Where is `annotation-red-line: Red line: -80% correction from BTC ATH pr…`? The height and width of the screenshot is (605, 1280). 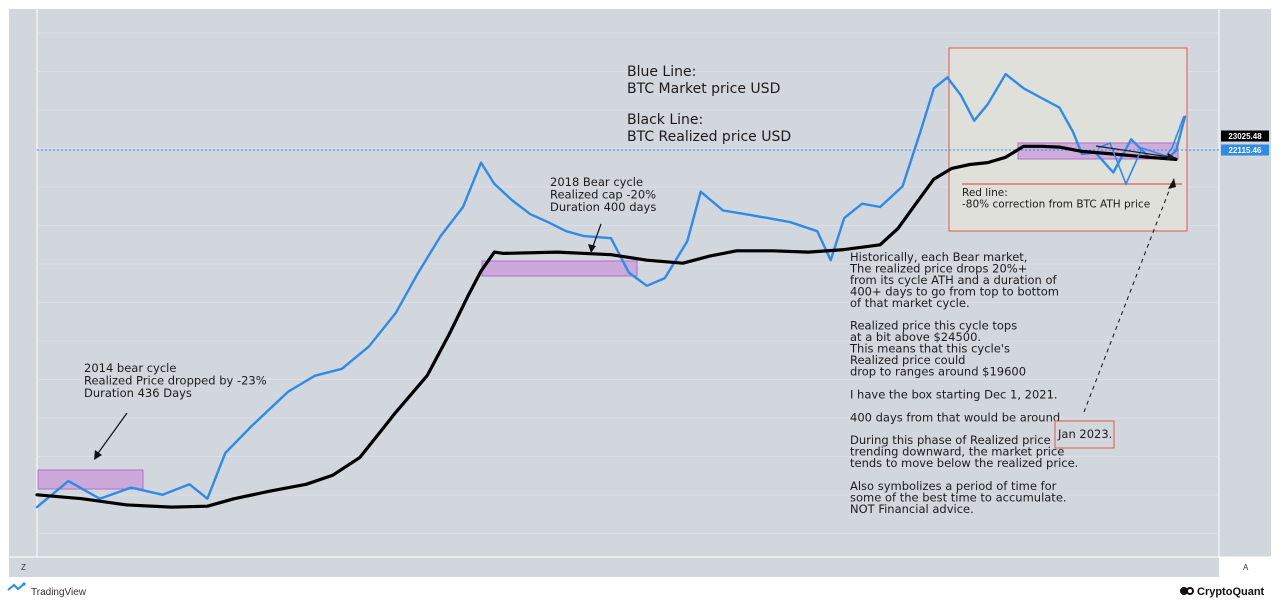 annotation-red-line: Red line: -80% correction from BTC ATH pr… is located at coordinates (1056, 199).